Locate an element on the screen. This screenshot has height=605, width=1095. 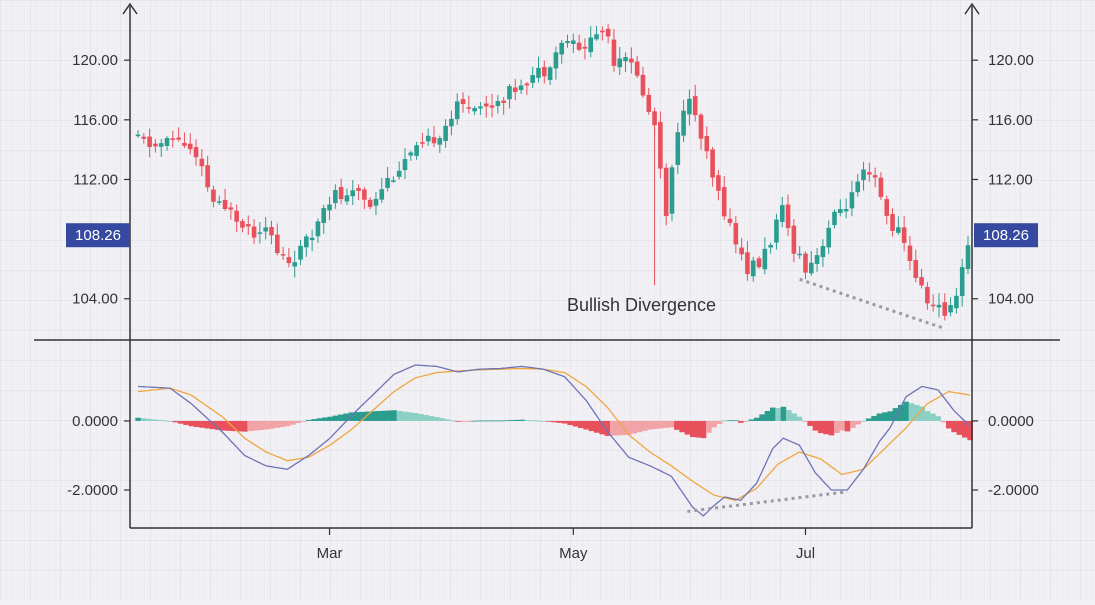
price-tag-value: 108.26 is located at coordinates (98, 235).